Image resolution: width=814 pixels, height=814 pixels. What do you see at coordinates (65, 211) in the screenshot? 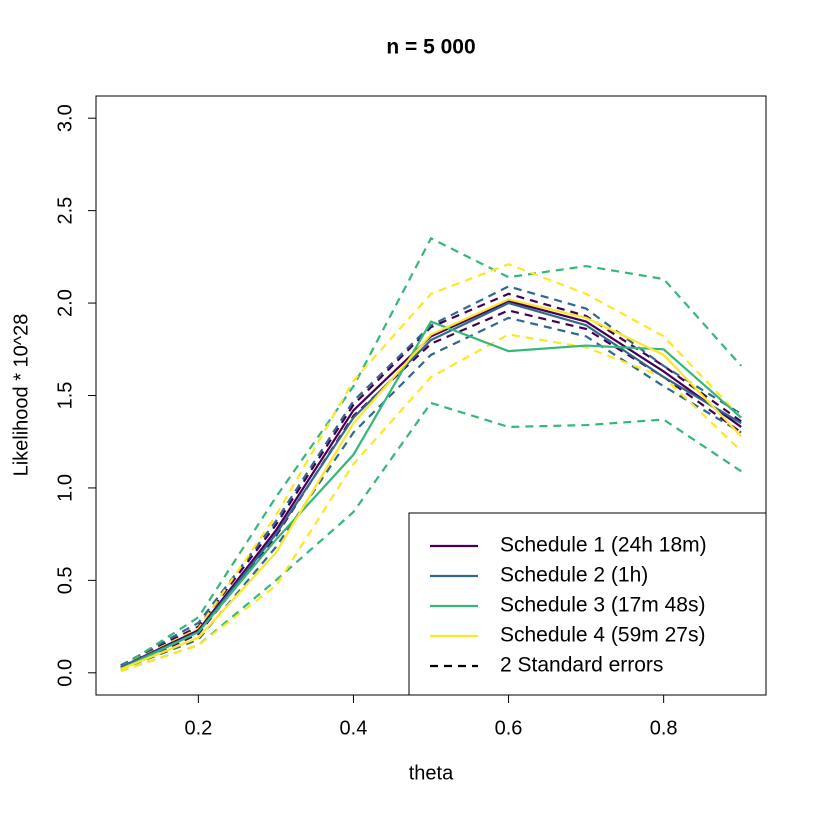
I see `y-tick-label: 2.5` at bounding box center [65, 211].